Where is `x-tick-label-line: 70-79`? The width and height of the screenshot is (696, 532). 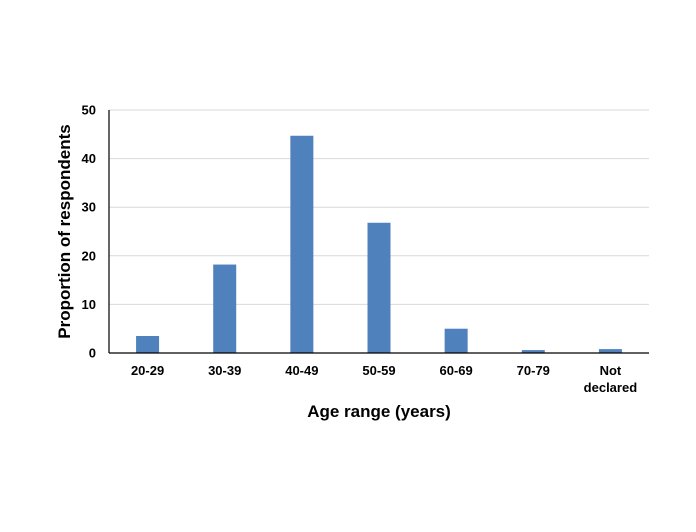 x-tick-label-line: 70-79 is located at coordinates (533, 370).